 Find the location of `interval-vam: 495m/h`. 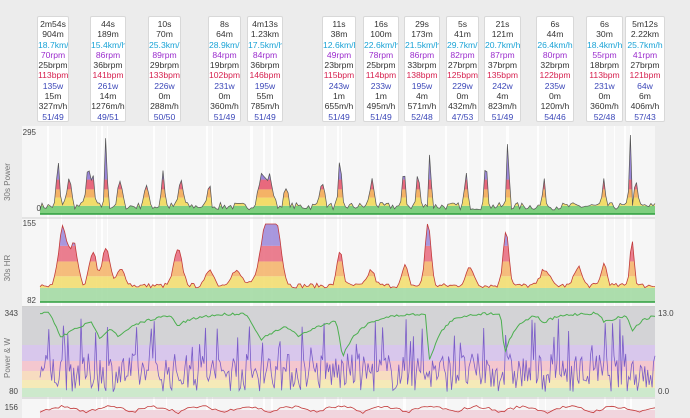

interval-vam: 495m/h is located at coordinates (381, 106).